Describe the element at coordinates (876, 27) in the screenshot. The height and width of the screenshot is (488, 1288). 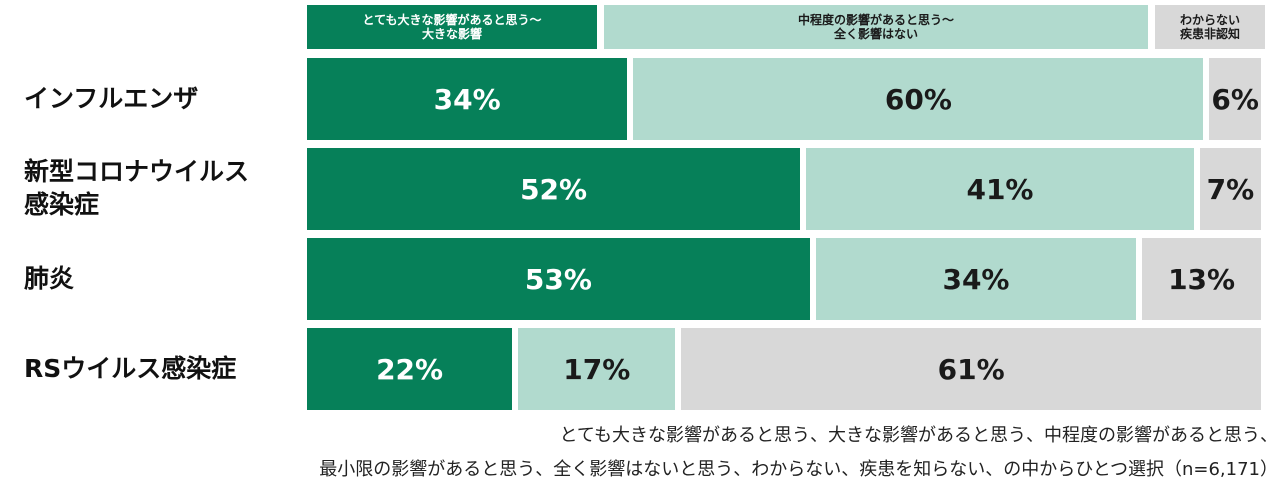
I see `legend-moderate-impact: 中程度の影響があると思う～ 全く影響はない` at that location.